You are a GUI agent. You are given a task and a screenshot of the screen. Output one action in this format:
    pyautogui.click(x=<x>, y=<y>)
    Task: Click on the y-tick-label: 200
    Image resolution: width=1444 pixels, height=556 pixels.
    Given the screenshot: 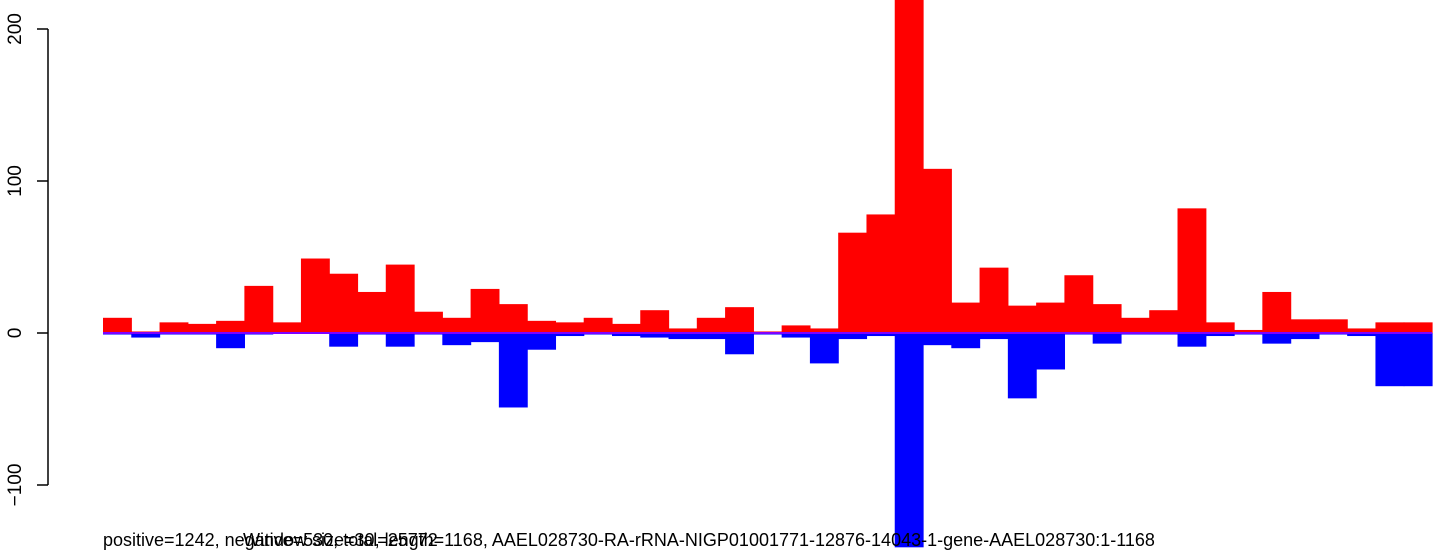 What is the action you would take?
    pyautogui.click(x=15, y=29)
    